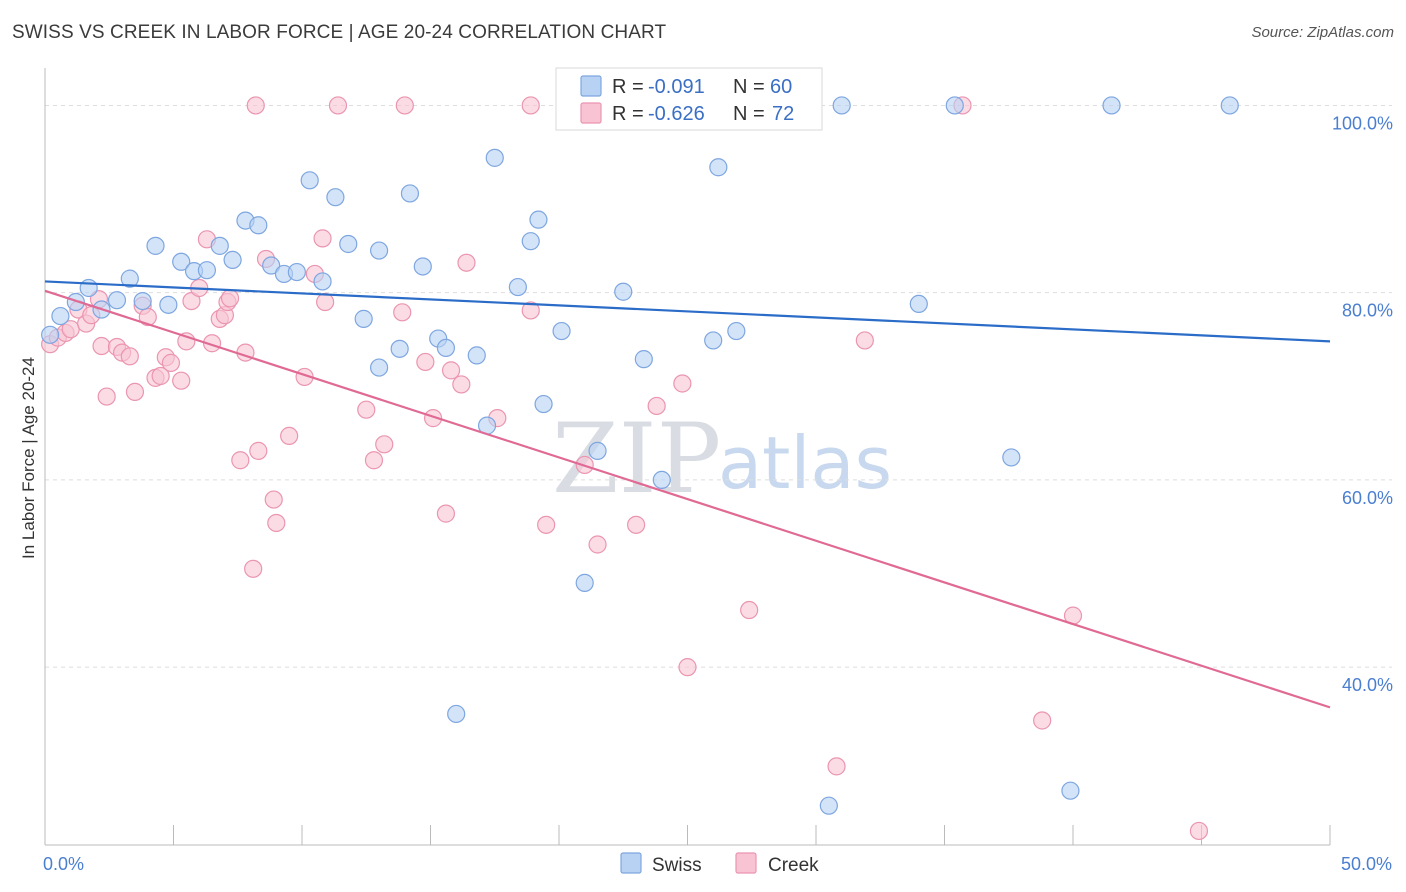 Image resolution: width=1406 pixels, height=892 pixels. I want to click on source-credit: Source: ZipAtlas.com, so click(1322, 32).